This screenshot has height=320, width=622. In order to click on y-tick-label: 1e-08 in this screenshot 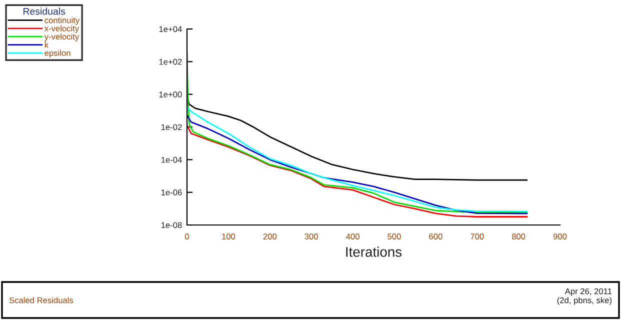, I will do `click(171, 225)`.